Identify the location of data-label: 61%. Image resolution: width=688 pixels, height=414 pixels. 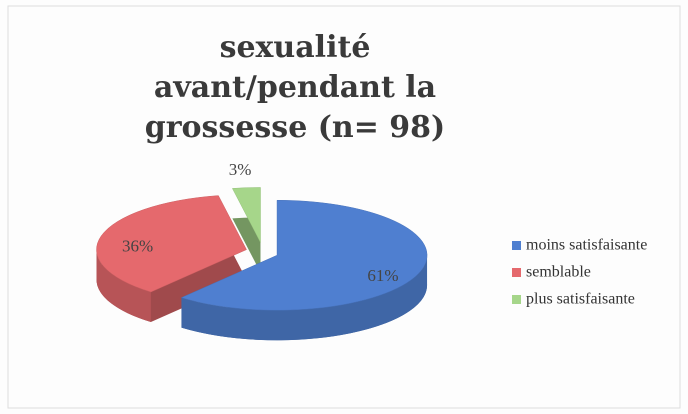
(382, 275).